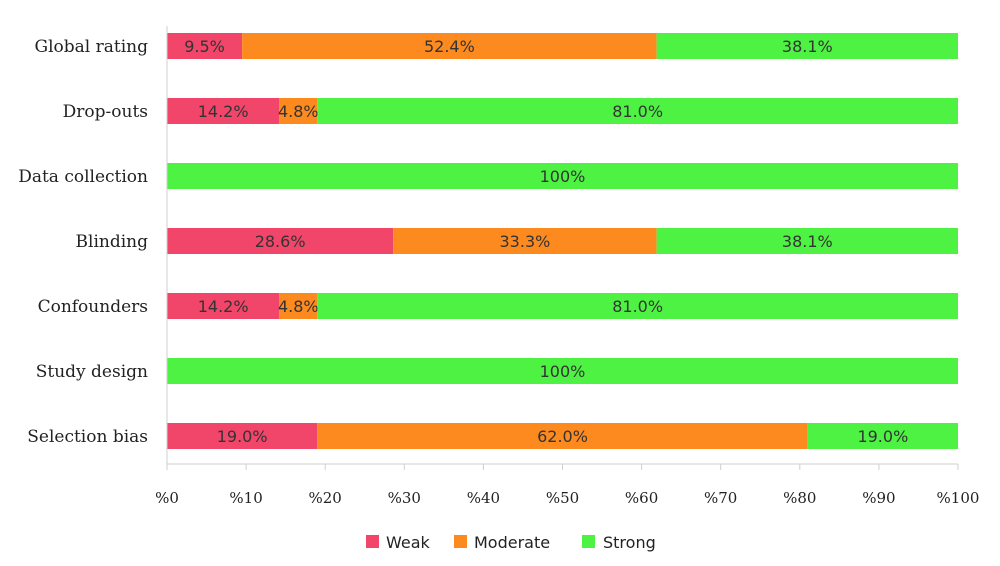 The width and height of the screenshot is (1000, 566). I want to click on data-label-blinding-strong: 38.1%, so click(807, 241).